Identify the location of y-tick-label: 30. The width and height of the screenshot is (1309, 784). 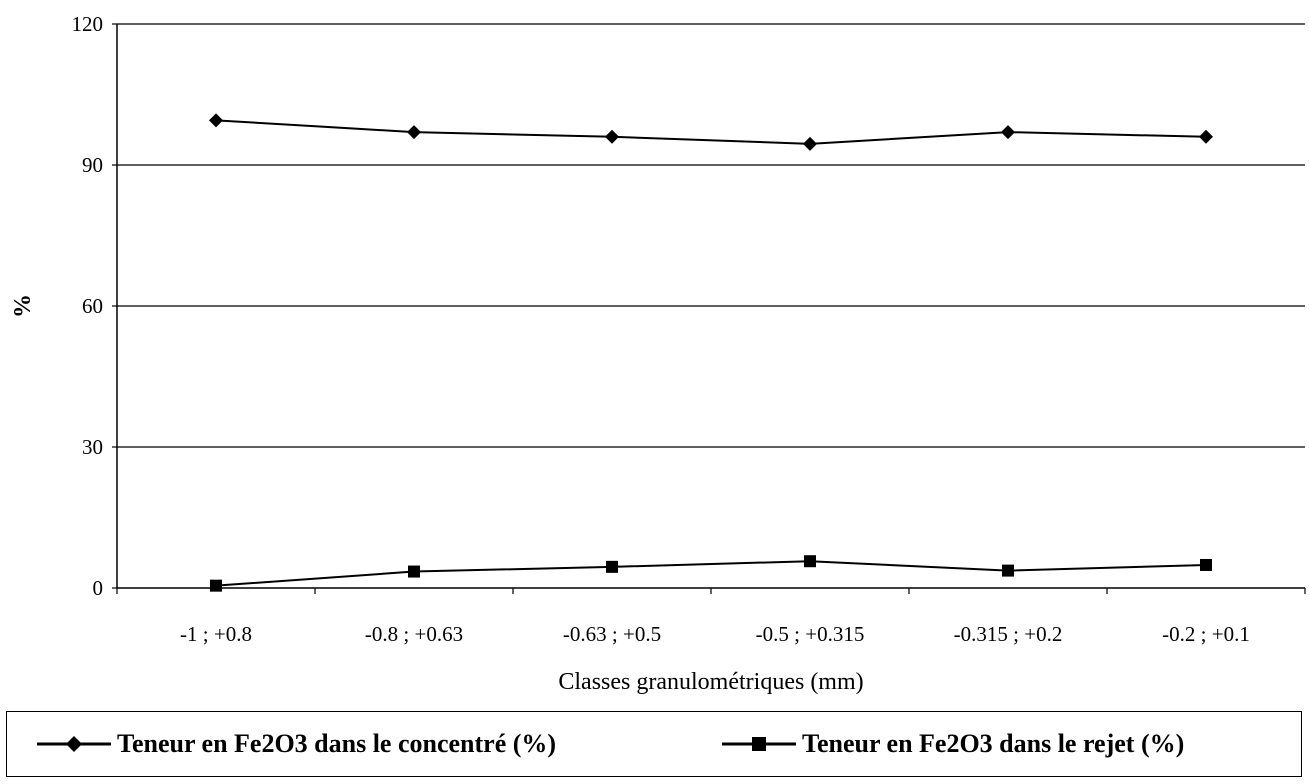
(92, 447).